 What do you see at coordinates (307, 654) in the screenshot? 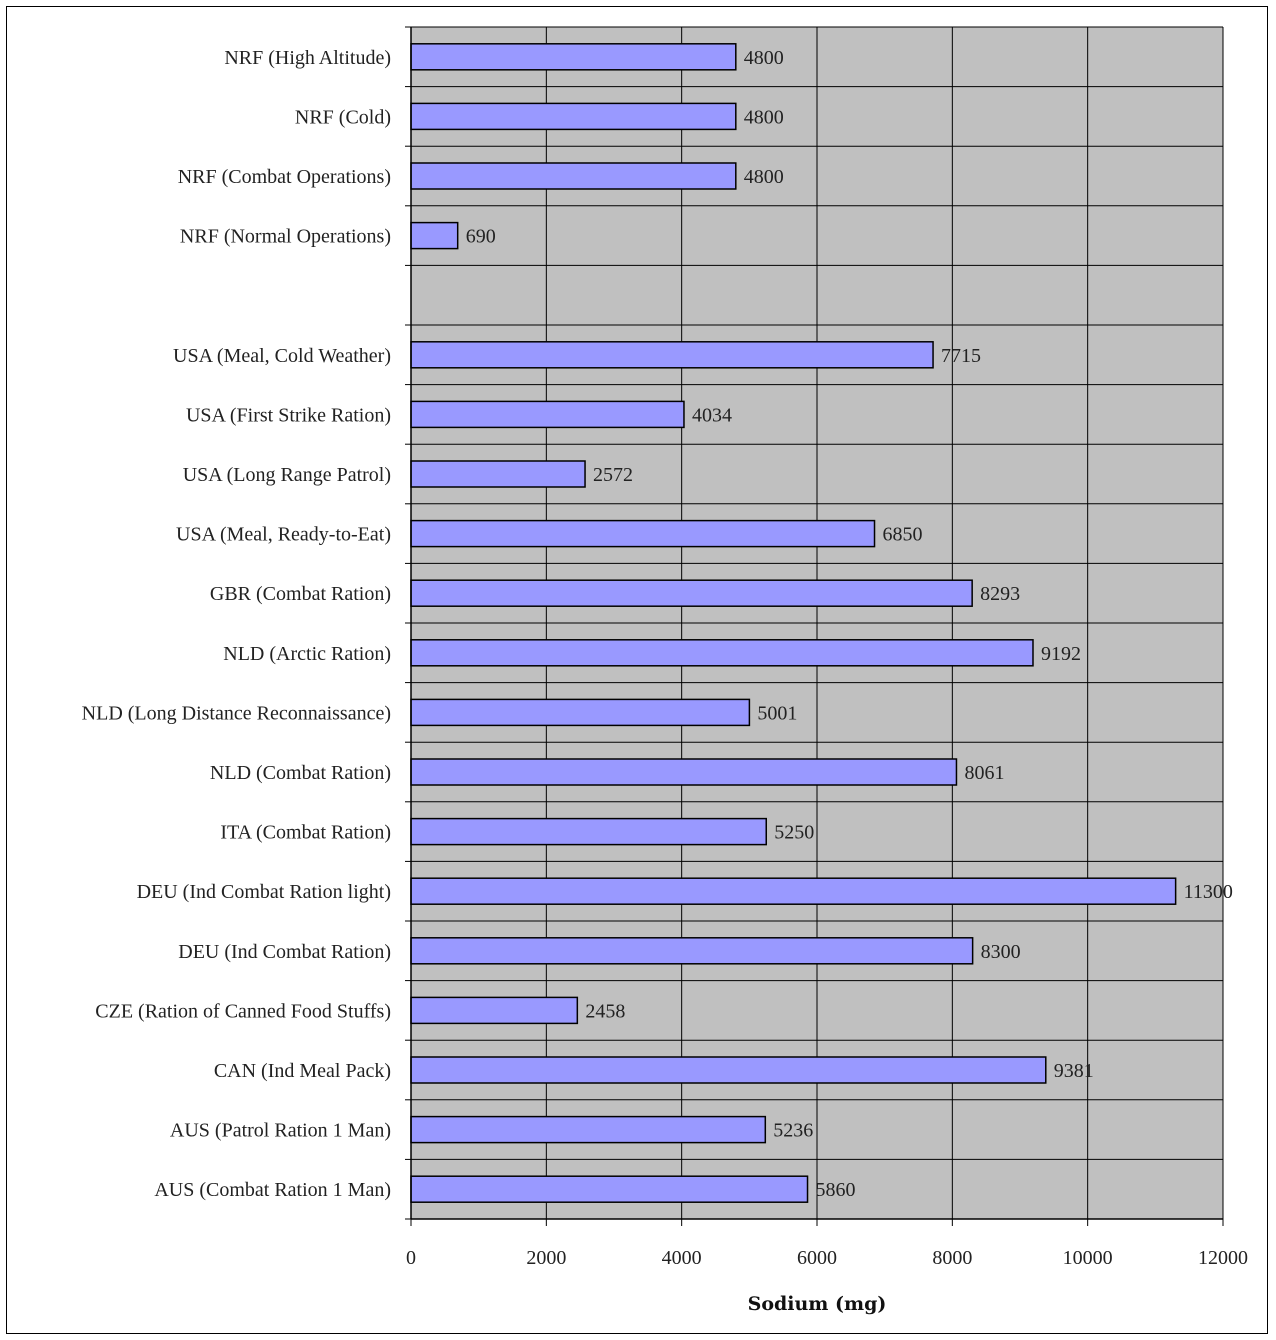
I see `category-label: NLD (Arctic Ration)` at bounding box center [307, 654].